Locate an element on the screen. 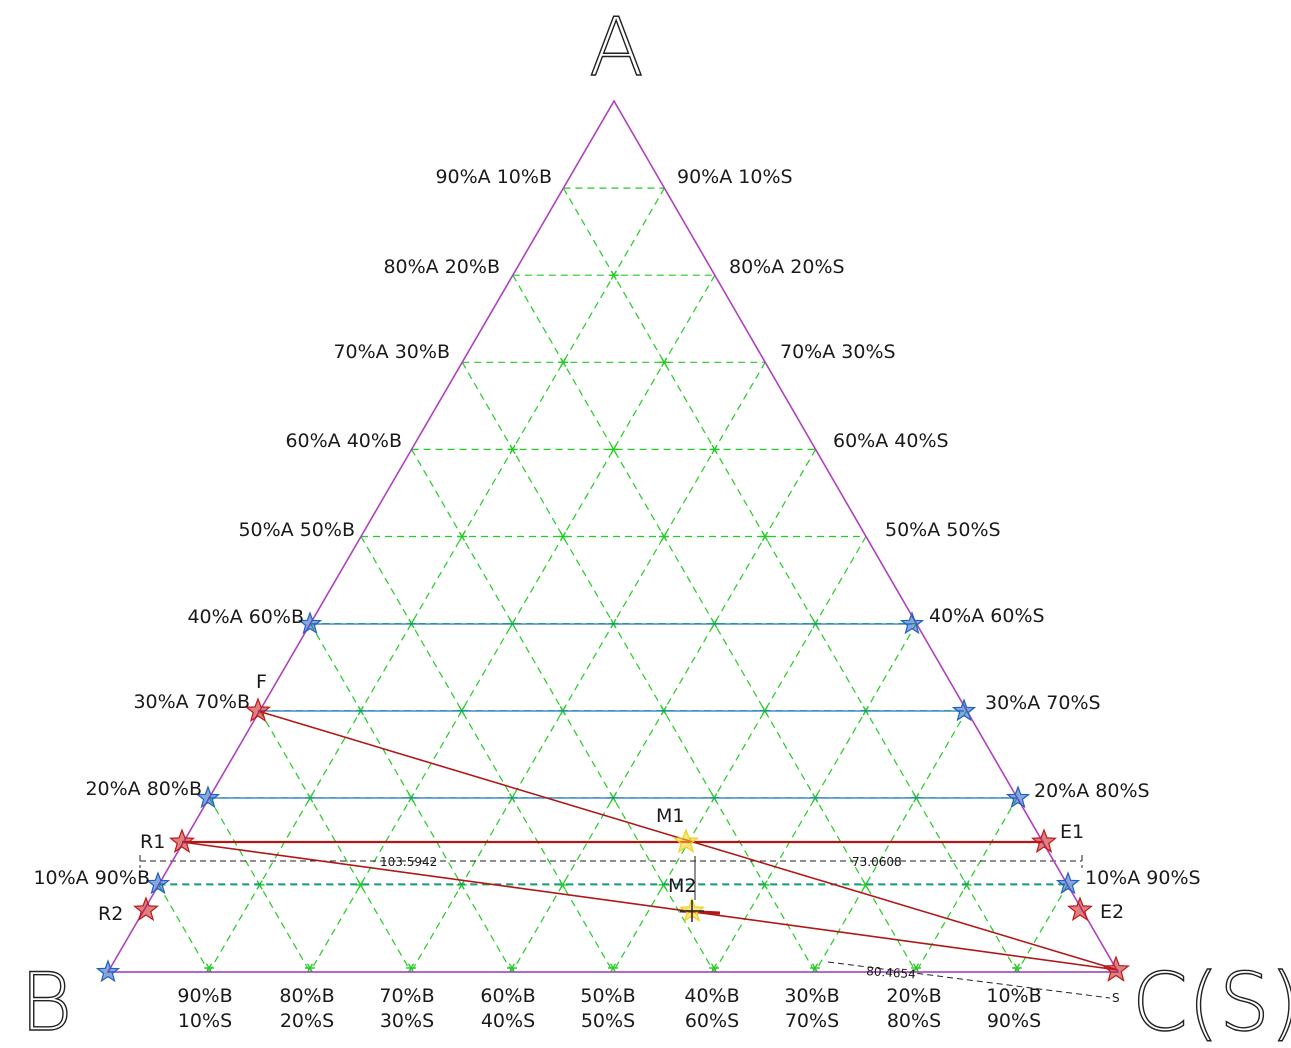 The height and width of the screenshot is (1048, 1291). right-edge-label: 60%A 40%S is located at coordinates (891, 441).